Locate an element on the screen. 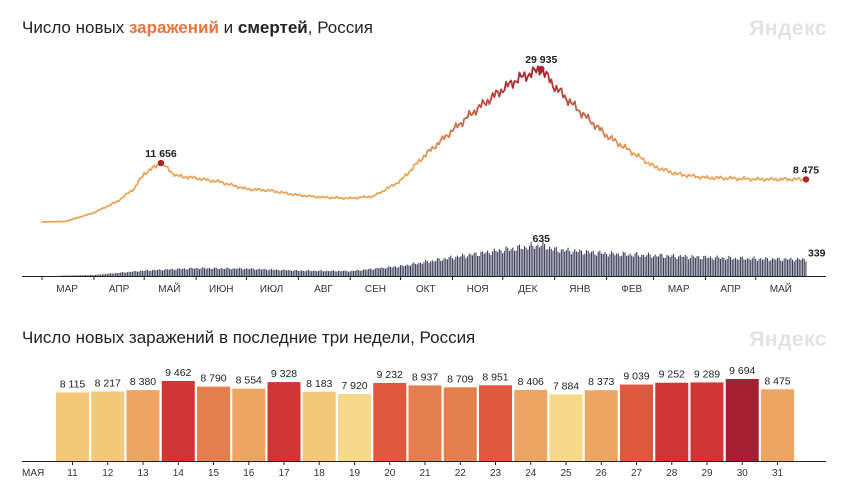 The image size is (845, 500). day-tick-label: 12 is located at coordinates (108, 473).